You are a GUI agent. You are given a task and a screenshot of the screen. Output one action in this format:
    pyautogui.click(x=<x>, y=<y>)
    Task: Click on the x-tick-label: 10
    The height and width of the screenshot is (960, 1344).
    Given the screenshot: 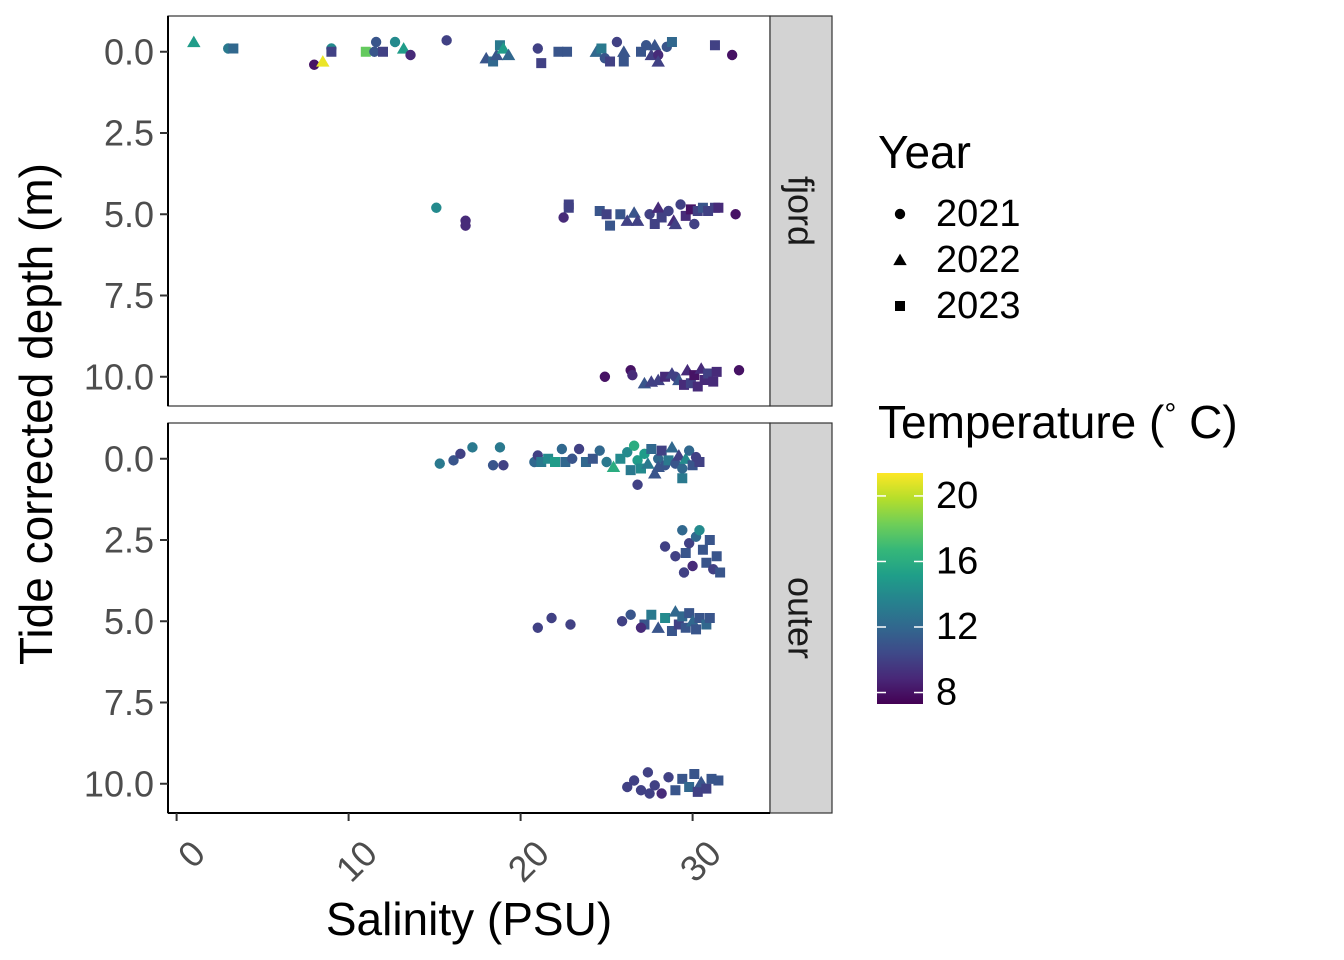 What is the action you would take?
    pyautogui.click(x=356, y=860)
    